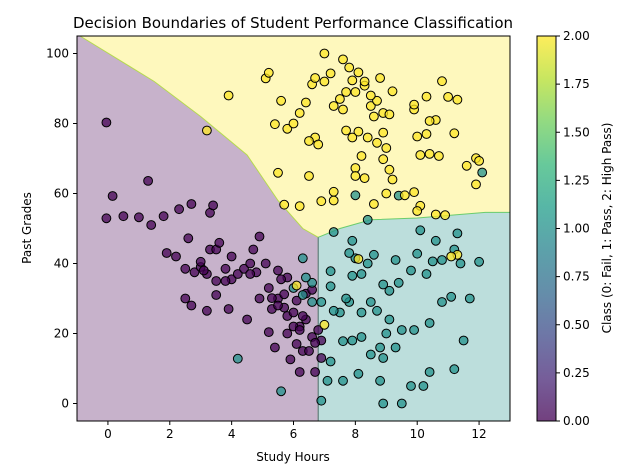 The width and height of the screenshot is (641, 469). I want to click on x-axis-label: Study Hours, so click(293, 457).